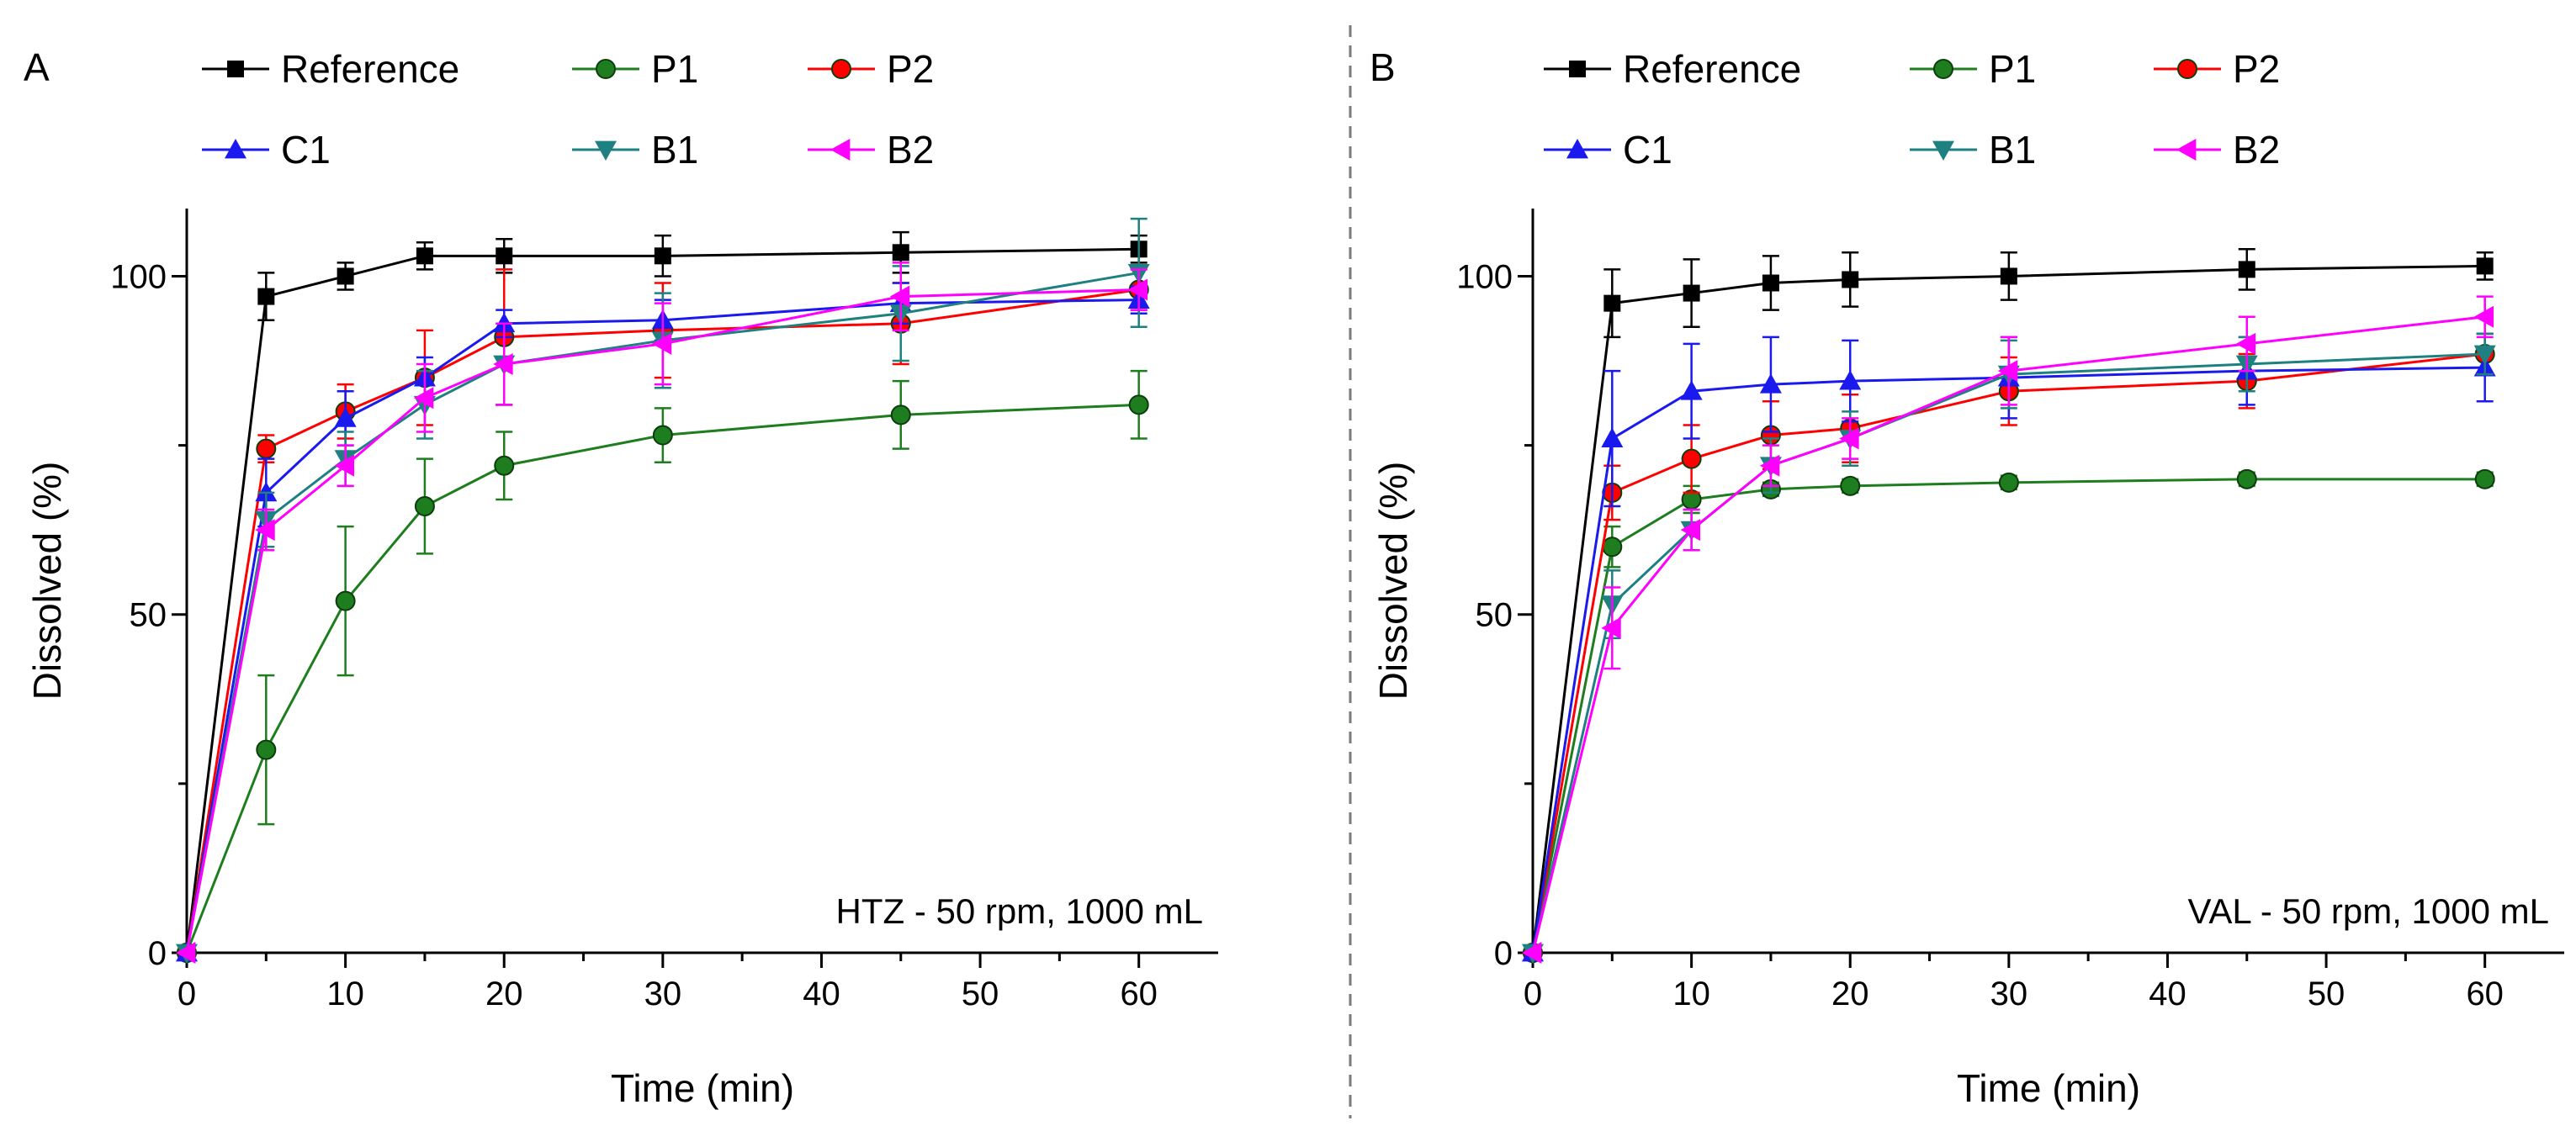 The height and width of the screenshot is (1126, 2576). Describe the element at coordinates (910, 69) in the screenshot. I see `legend-label: P2` at that location.